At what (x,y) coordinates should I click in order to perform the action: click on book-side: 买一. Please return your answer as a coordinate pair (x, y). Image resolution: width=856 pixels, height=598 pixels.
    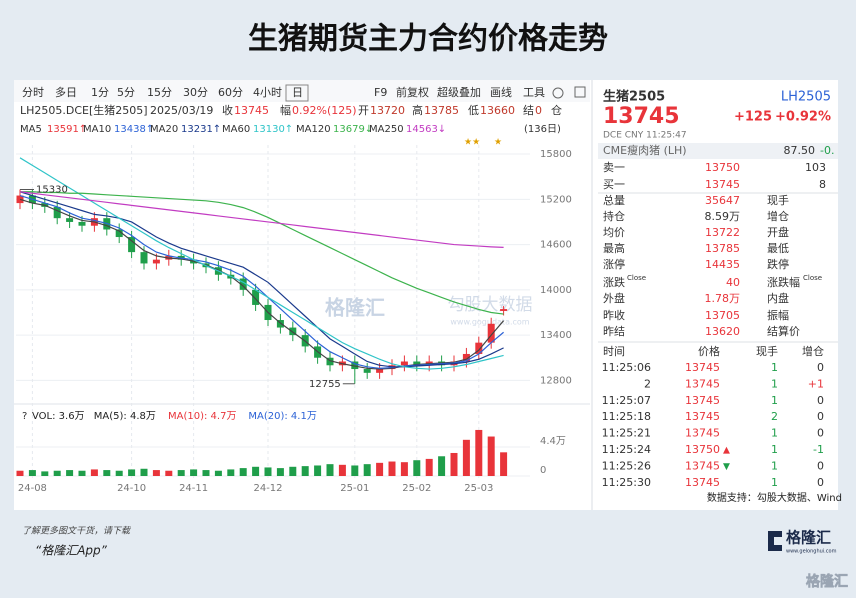
    Looking at the image, I should click on (614, 184).